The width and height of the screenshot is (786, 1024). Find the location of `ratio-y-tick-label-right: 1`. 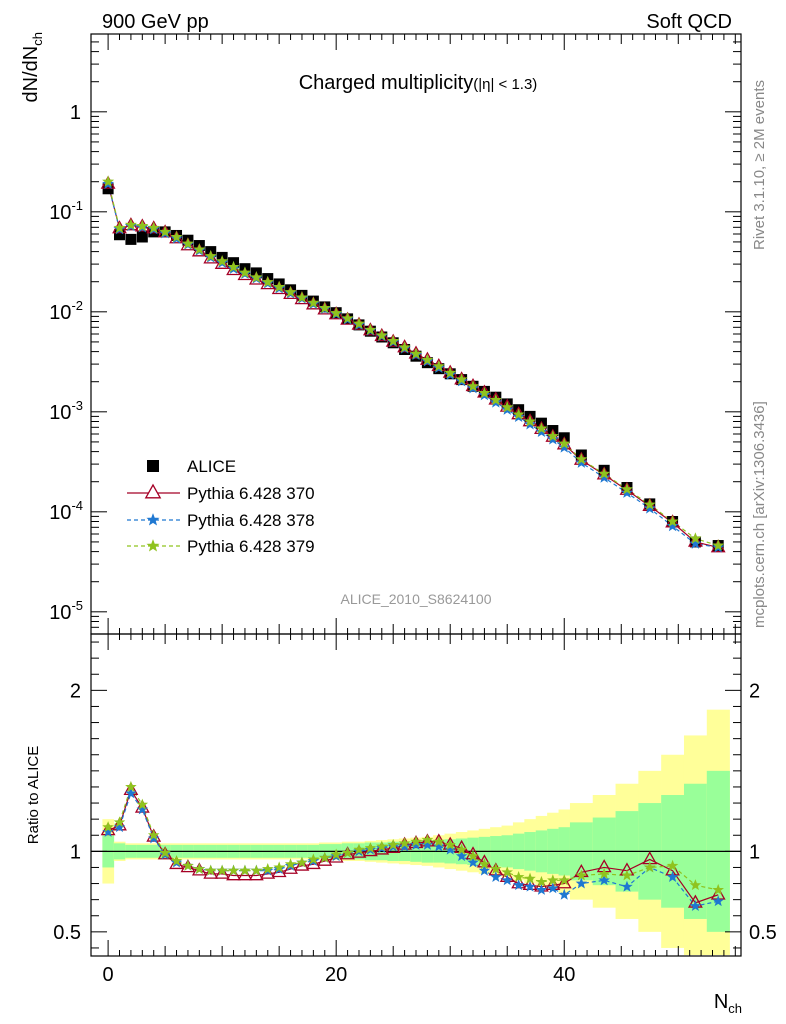

ratio-y-tick-label-right: 1 is located at coordinates (754, 852).